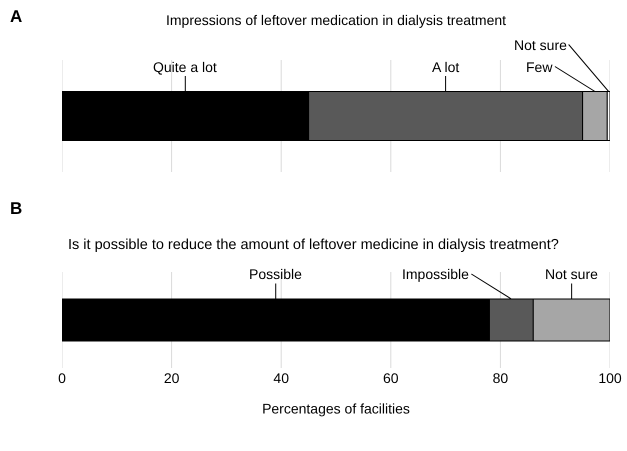 The width and height of the screenshot is (627, 451). Describe the element at coordinates (391, 378) in the screenshot. I see `x-tick-label: 60` at that location.